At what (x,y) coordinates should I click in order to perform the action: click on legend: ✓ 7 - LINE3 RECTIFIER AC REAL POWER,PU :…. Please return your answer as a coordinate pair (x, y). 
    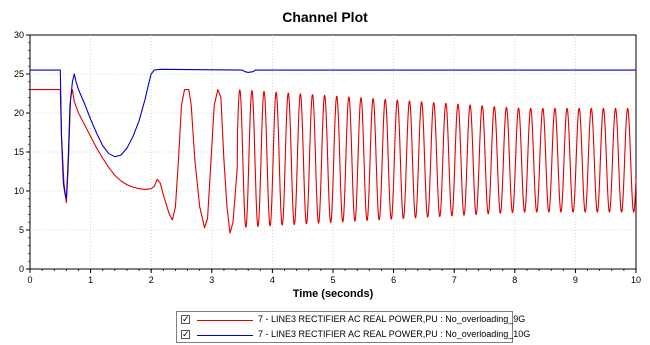
    Looking at the image, I should click on (353, 327).